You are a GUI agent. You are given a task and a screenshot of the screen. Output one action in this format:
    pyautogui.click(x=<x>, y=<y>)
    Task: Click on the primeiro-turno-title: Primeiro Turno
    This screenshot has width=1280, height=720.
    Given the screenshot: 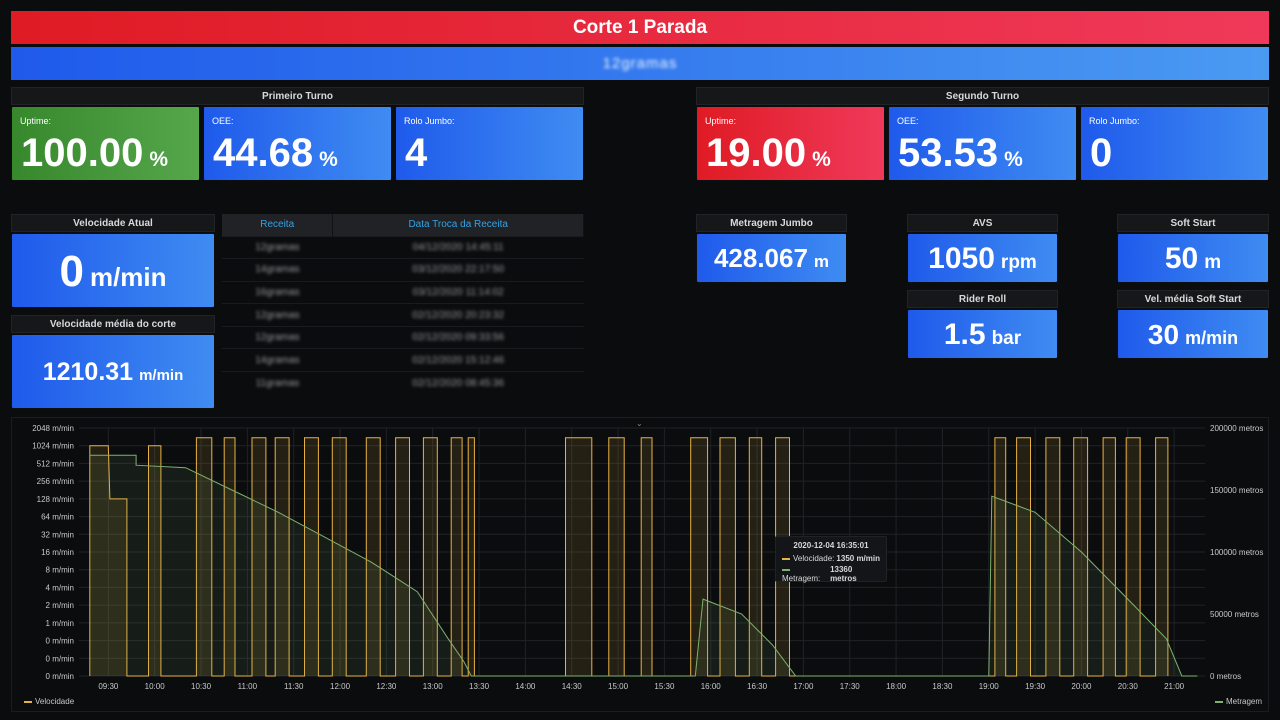 What is the action you would take?
    pyautogui.click(x=297, y=96)
    